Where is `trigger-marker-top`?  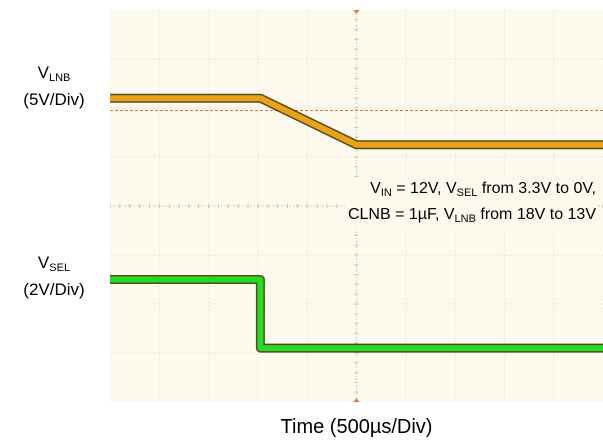 trigger-marker-top is located at coordinates (356, 12).